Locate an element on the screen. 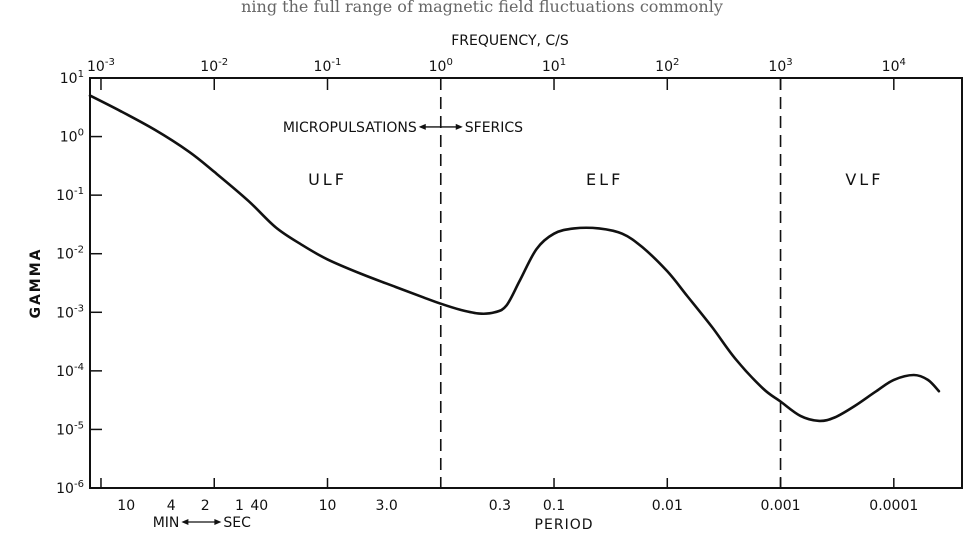  x-axis-label: PERIOD is located at coordinates (564, 525).